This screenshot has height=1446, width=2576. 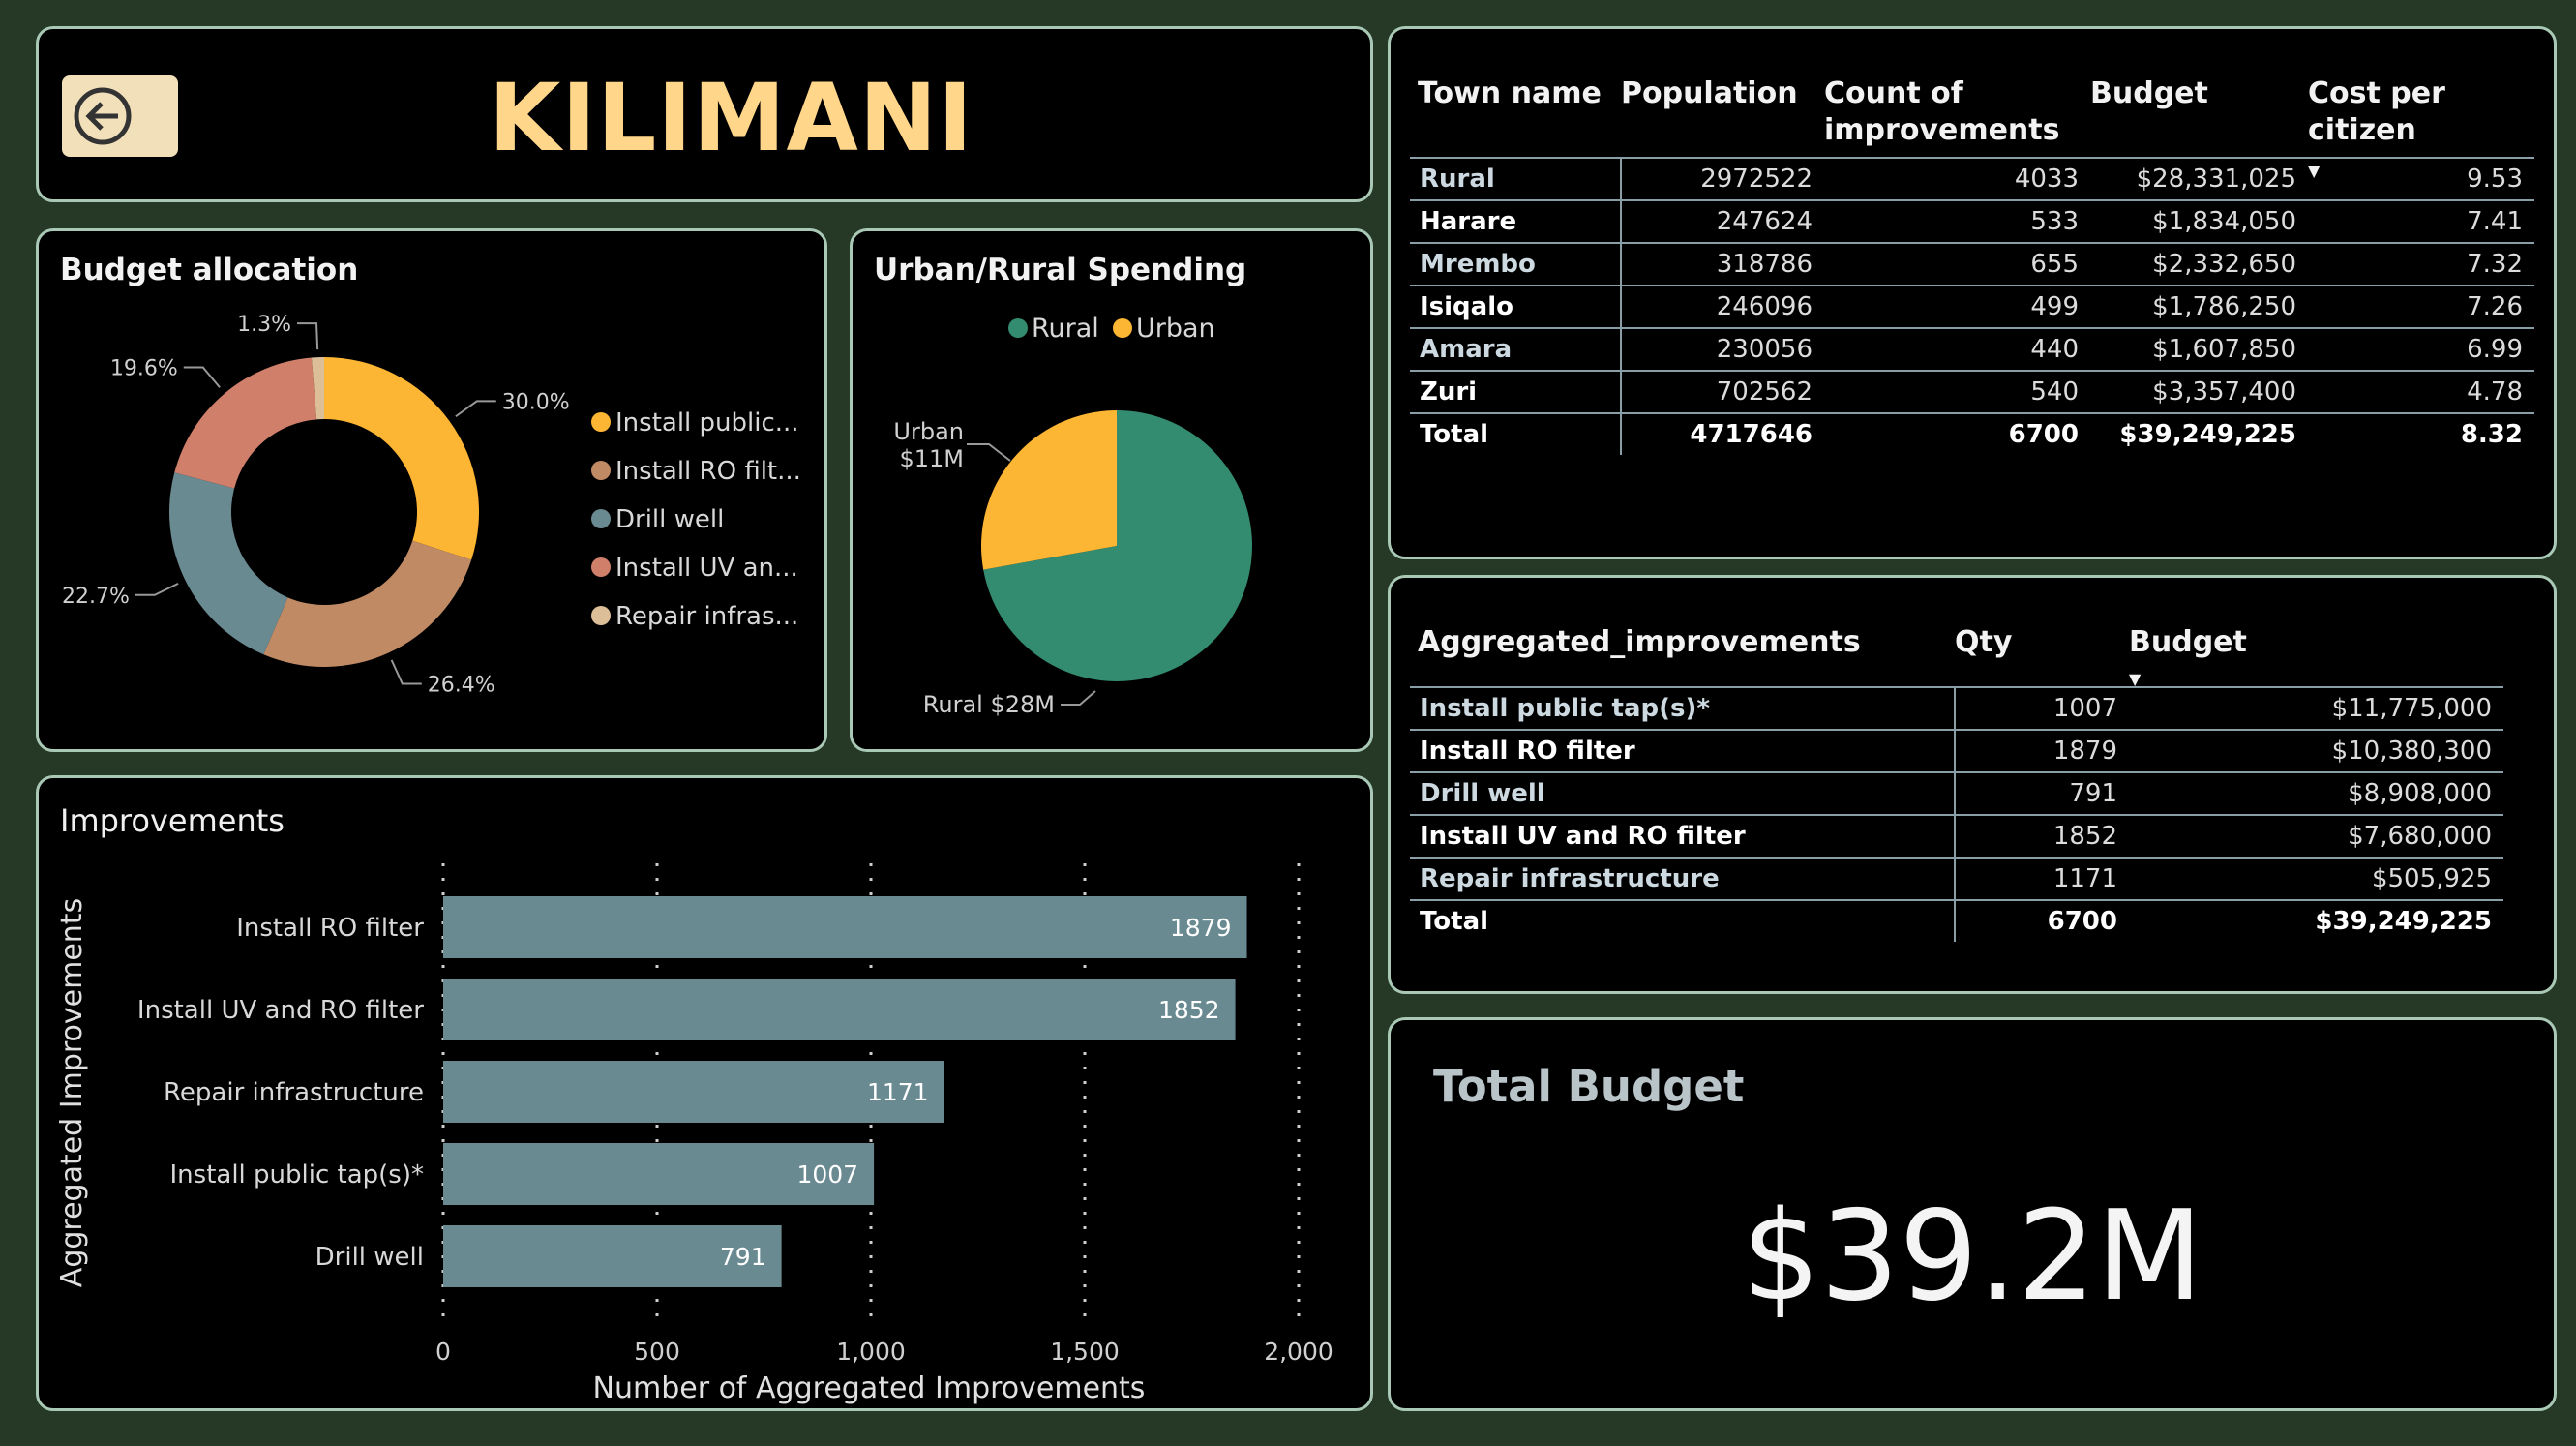 I want to click on legend-label-rural: Rural, so click(x=1065, y=329).